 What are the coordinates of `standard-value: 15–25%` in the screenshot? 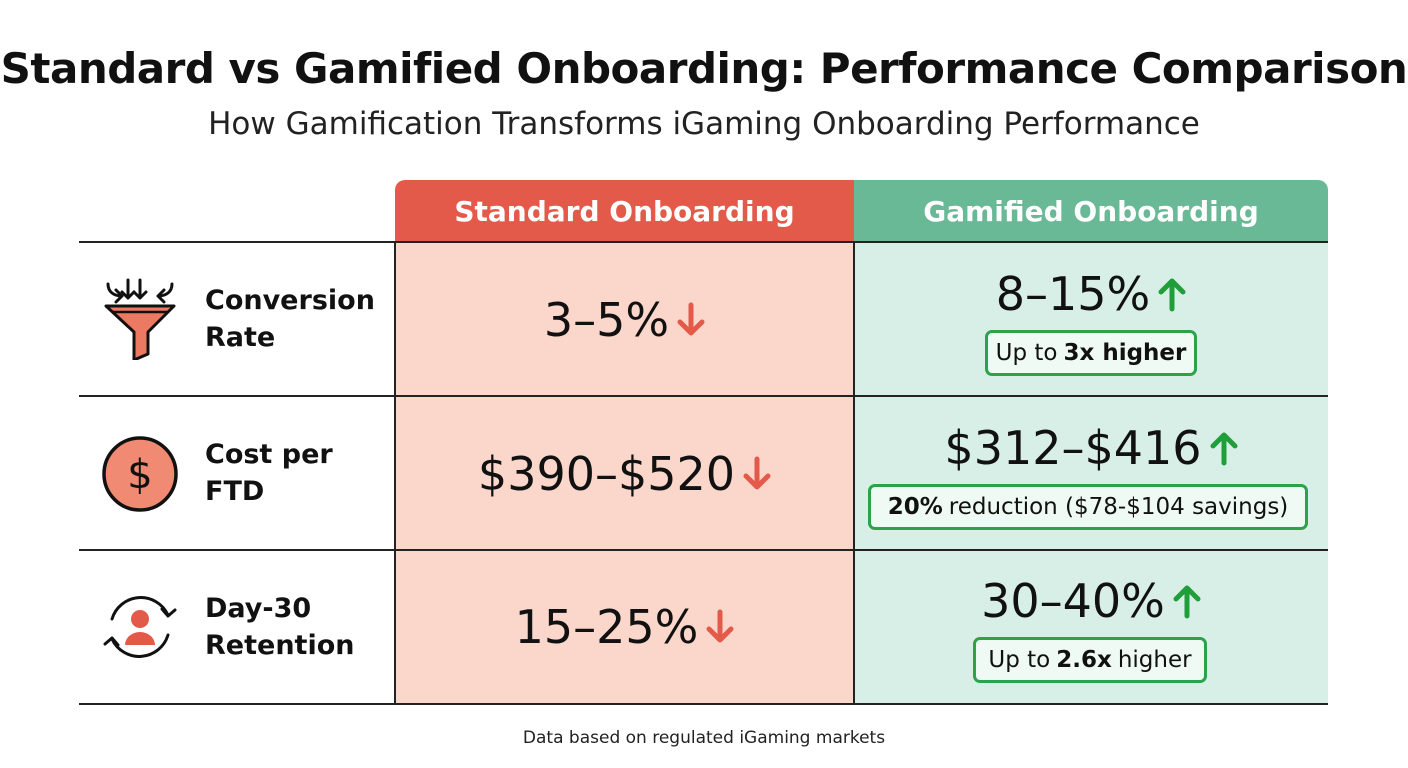 It's located at (624, 627).